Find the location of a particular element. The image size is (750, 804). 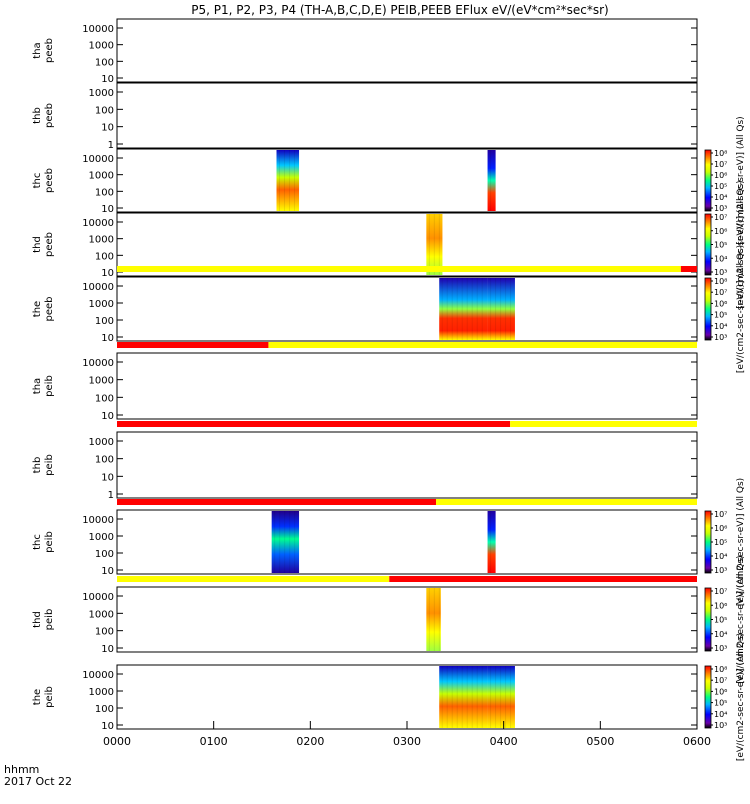

x-tick-label: 0400 is located at coordinates (504, 741).